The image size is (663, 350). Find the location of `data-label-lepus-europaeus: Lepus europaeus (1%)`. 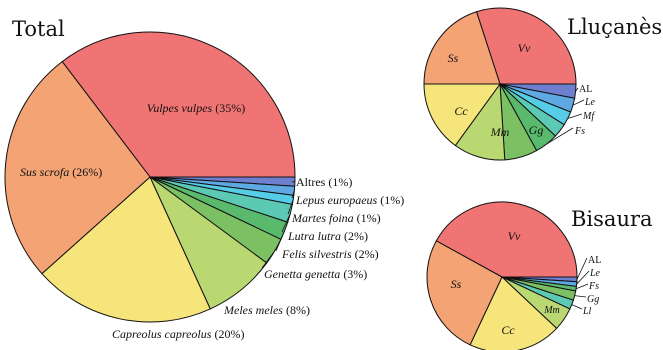

data-label-lepus-europaeus: Lepus europaeus (1%) is located at coordinates (349, 200).